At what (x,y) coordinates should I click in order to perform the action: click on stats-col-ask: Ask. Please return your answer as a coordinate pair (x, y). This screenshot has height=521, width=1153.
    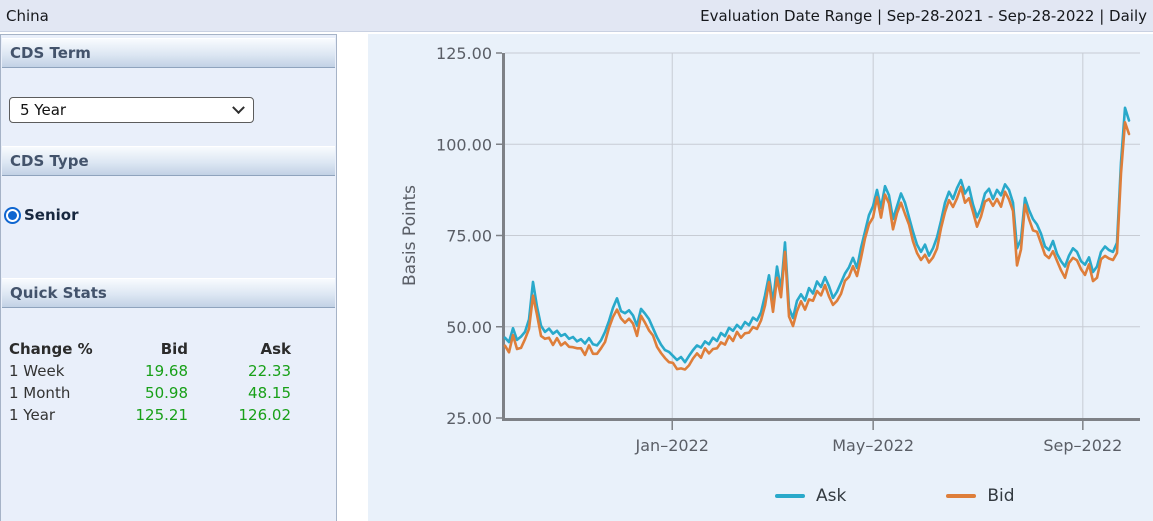
    Looking at the image, I should click on (275, 349).